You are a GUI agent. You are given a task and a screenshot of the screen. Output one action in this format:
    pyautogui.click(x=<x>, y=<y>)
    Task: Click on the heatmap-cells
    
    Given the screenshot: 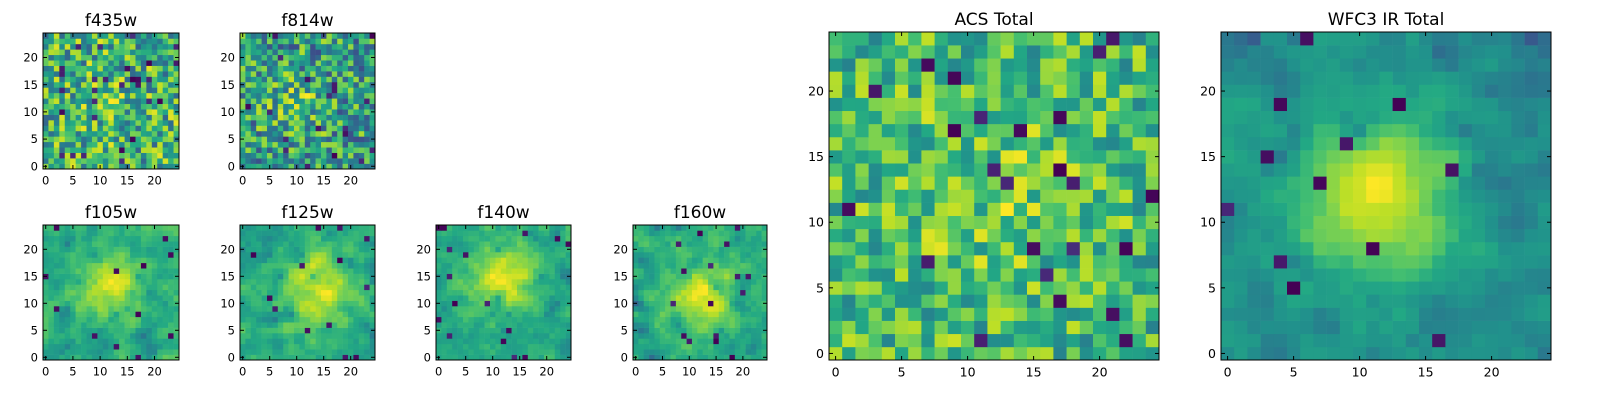 What is the action you would take?
    pyautogui.click(x=308, y=293)
    